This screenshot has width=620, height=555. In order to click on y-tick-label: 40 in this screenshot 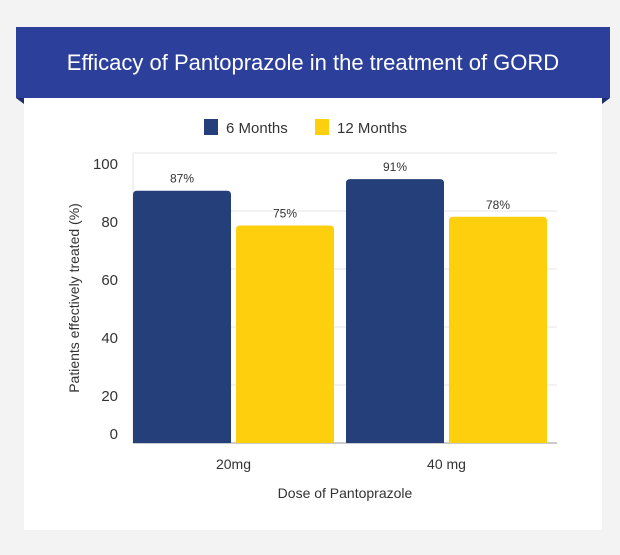, I will do `click(109, 338)`.